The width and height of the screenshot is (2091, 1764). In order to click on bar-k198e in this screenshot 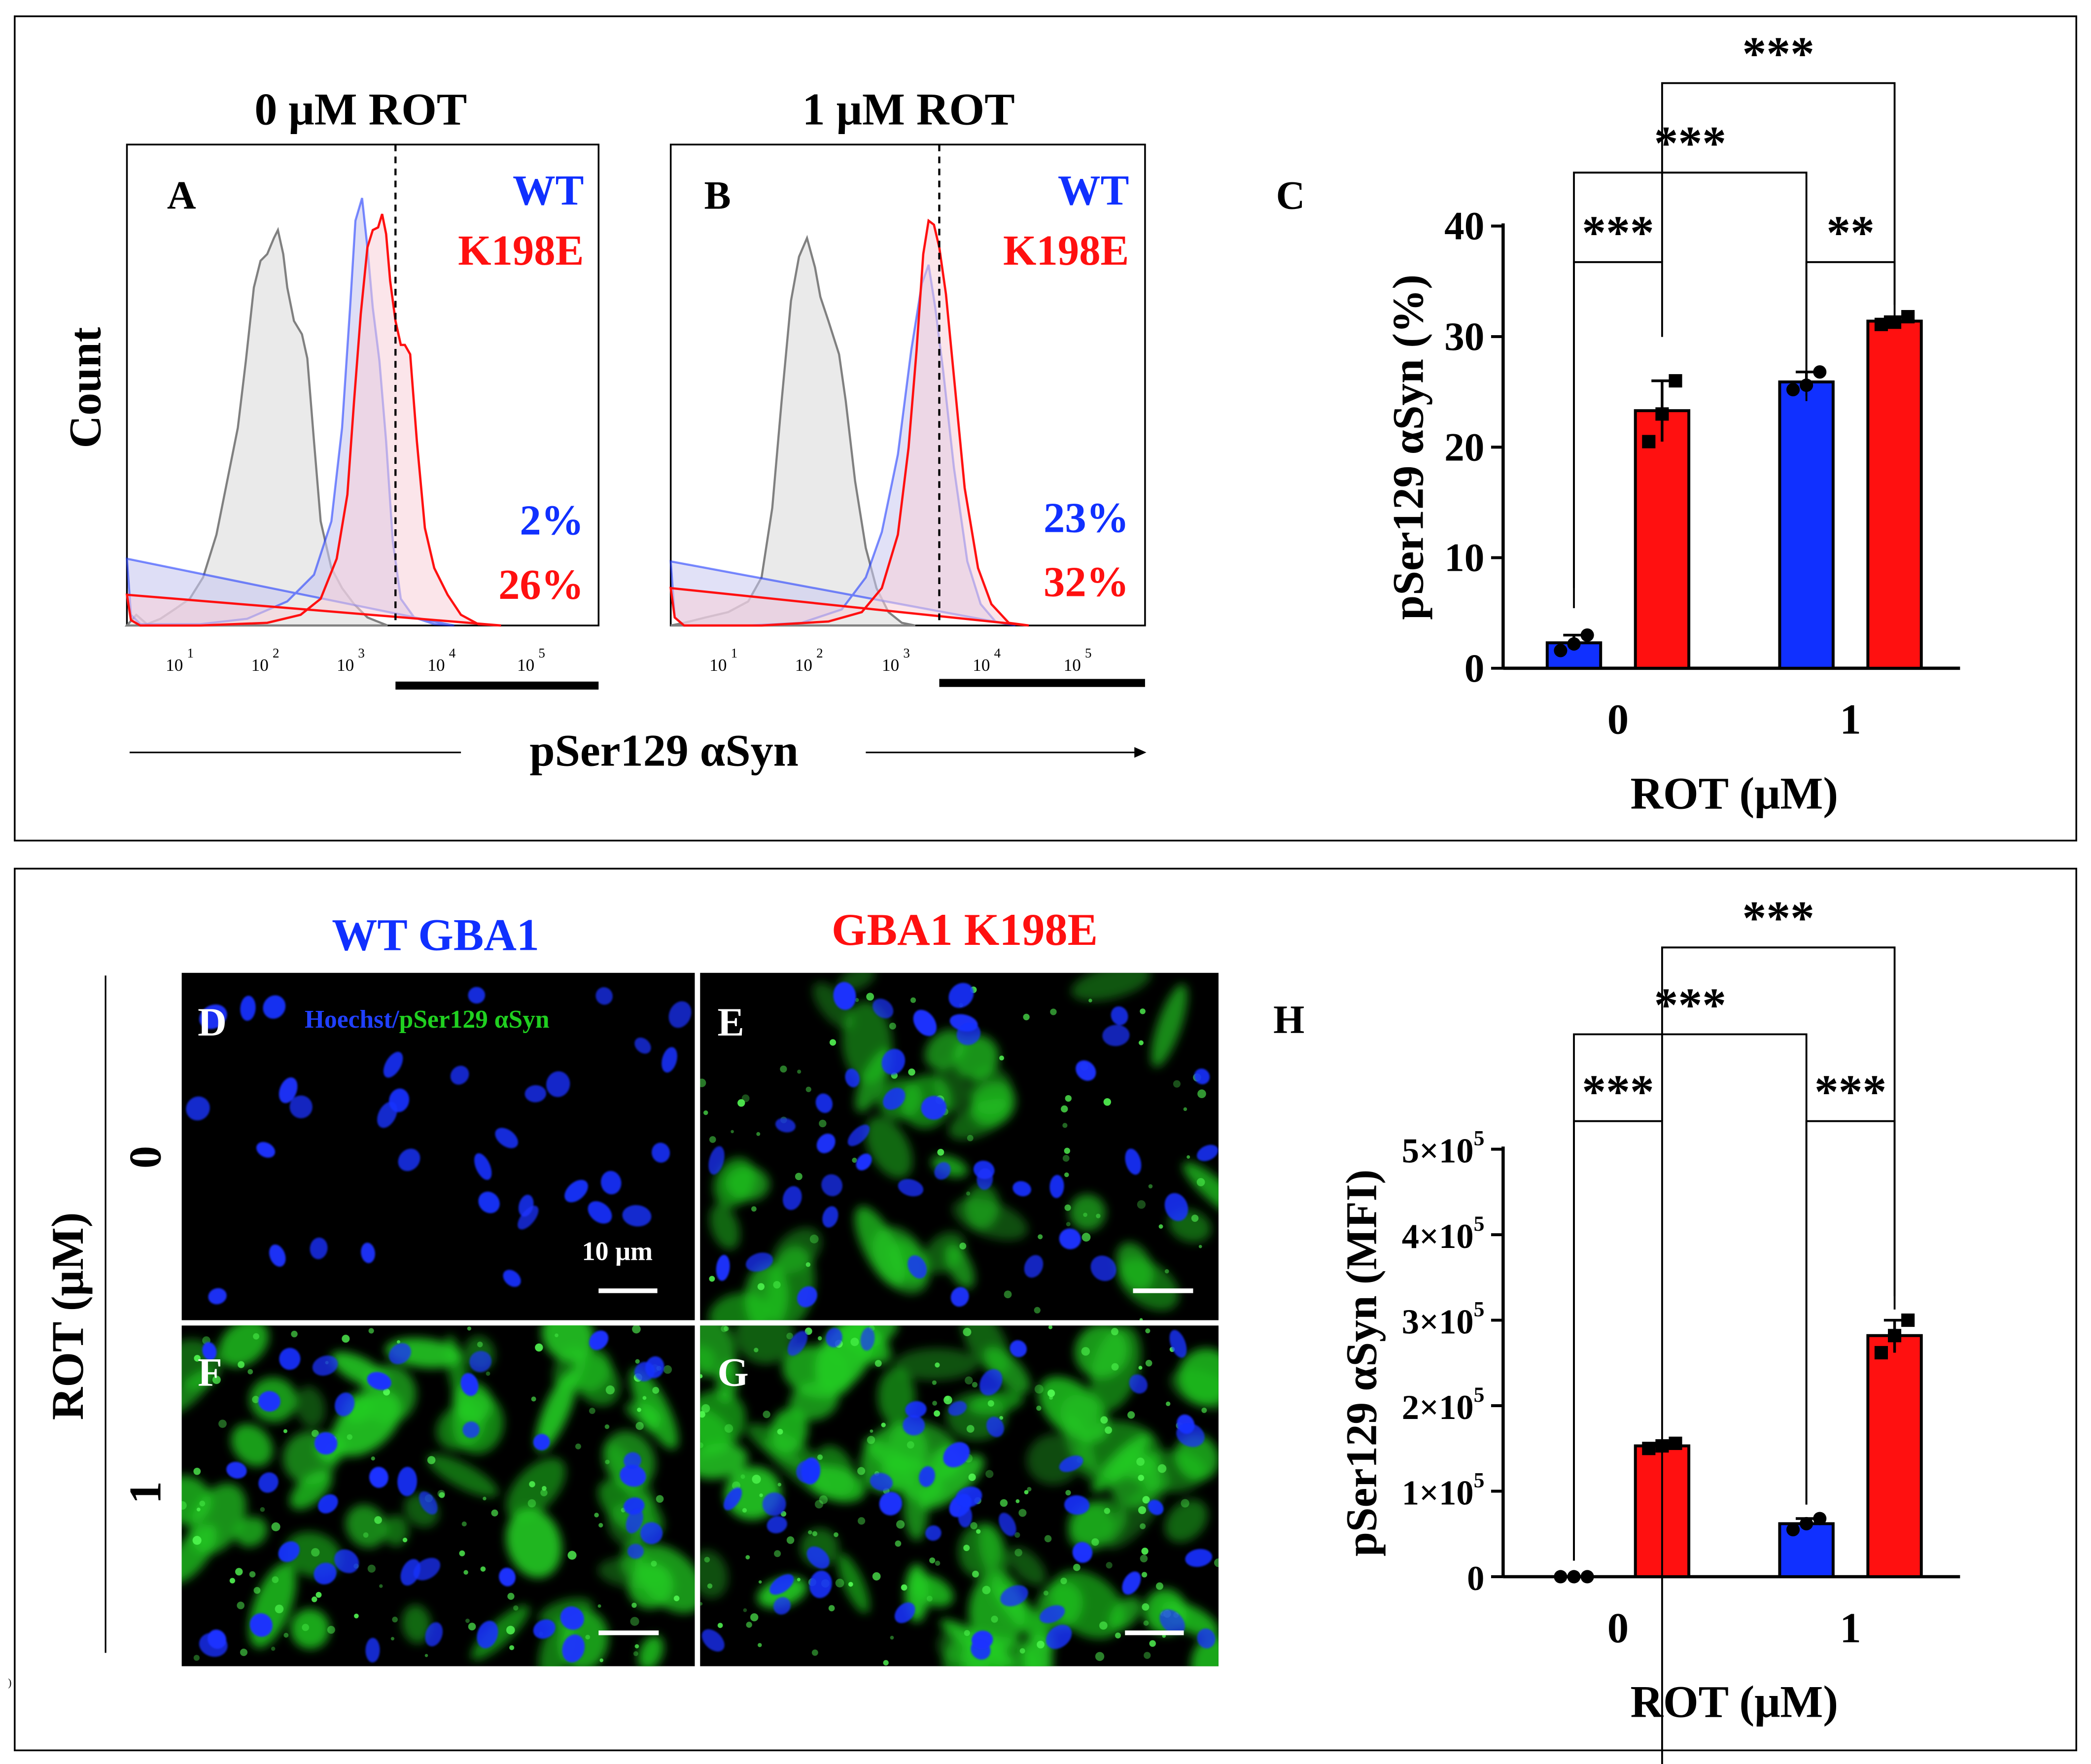, I will do `click(1894, 1456)`.